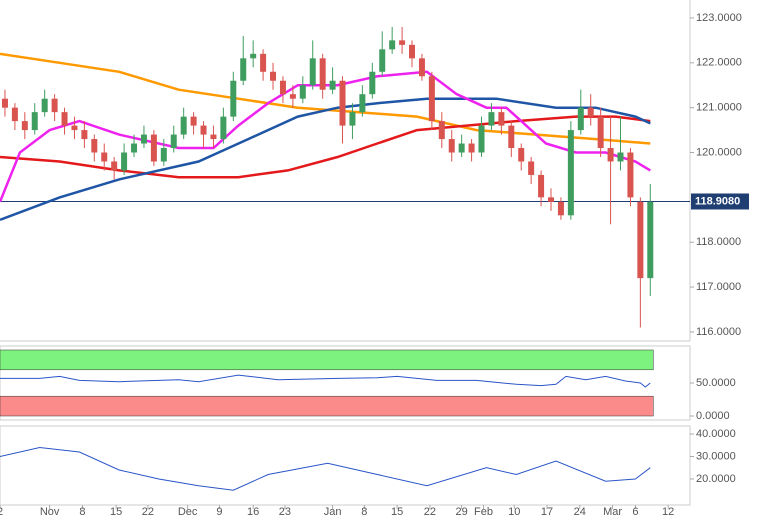 Image resolution: width=760 pixels, height=520 pixels. I want to click on y-tick-label: 120.0000, so click(719, 152).